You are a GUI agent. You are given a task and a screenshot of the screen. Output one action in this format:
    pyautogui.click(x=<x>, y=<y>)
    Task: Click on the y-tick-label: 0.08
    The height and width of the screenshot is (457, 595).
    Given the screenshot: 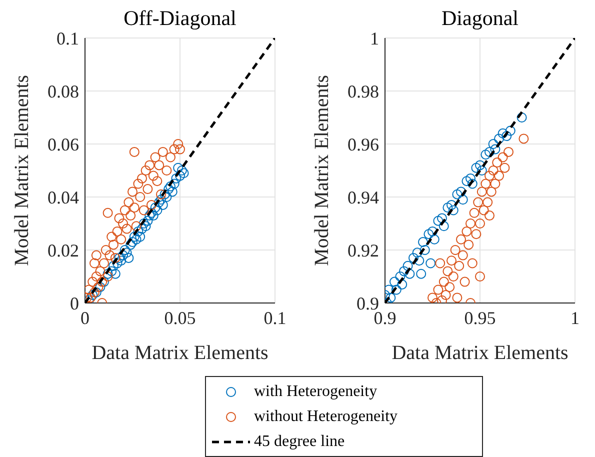 What is the action you would take?
    pyautogui.click(x=63, y=91)
    